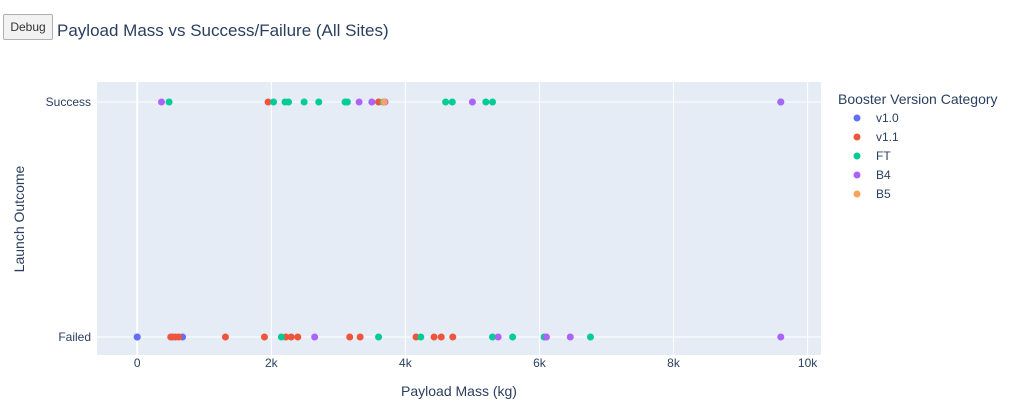 This screenshot has width=1026, height=411. Describe the element at coordinates (68, 219) in the screenshot. I see `y-axis-ticks: Failed Success` at that location.